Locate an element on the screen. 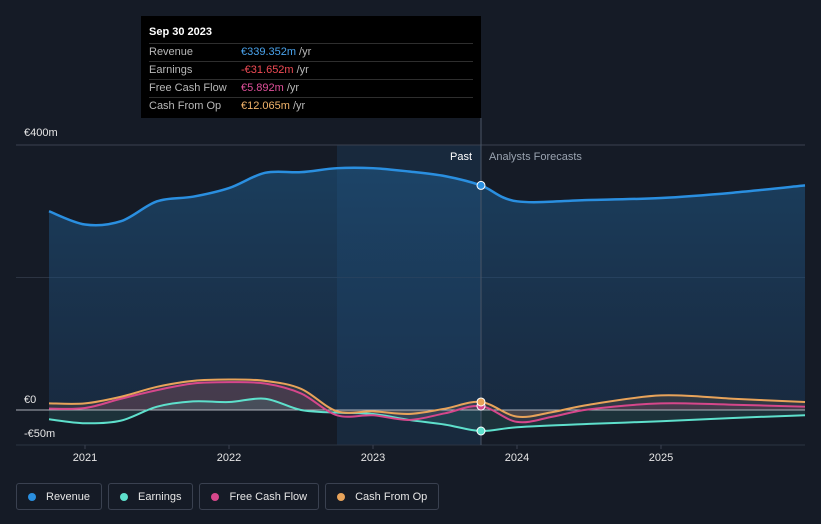  series-line-free-cash-flow is located at coordinates (427, 402).